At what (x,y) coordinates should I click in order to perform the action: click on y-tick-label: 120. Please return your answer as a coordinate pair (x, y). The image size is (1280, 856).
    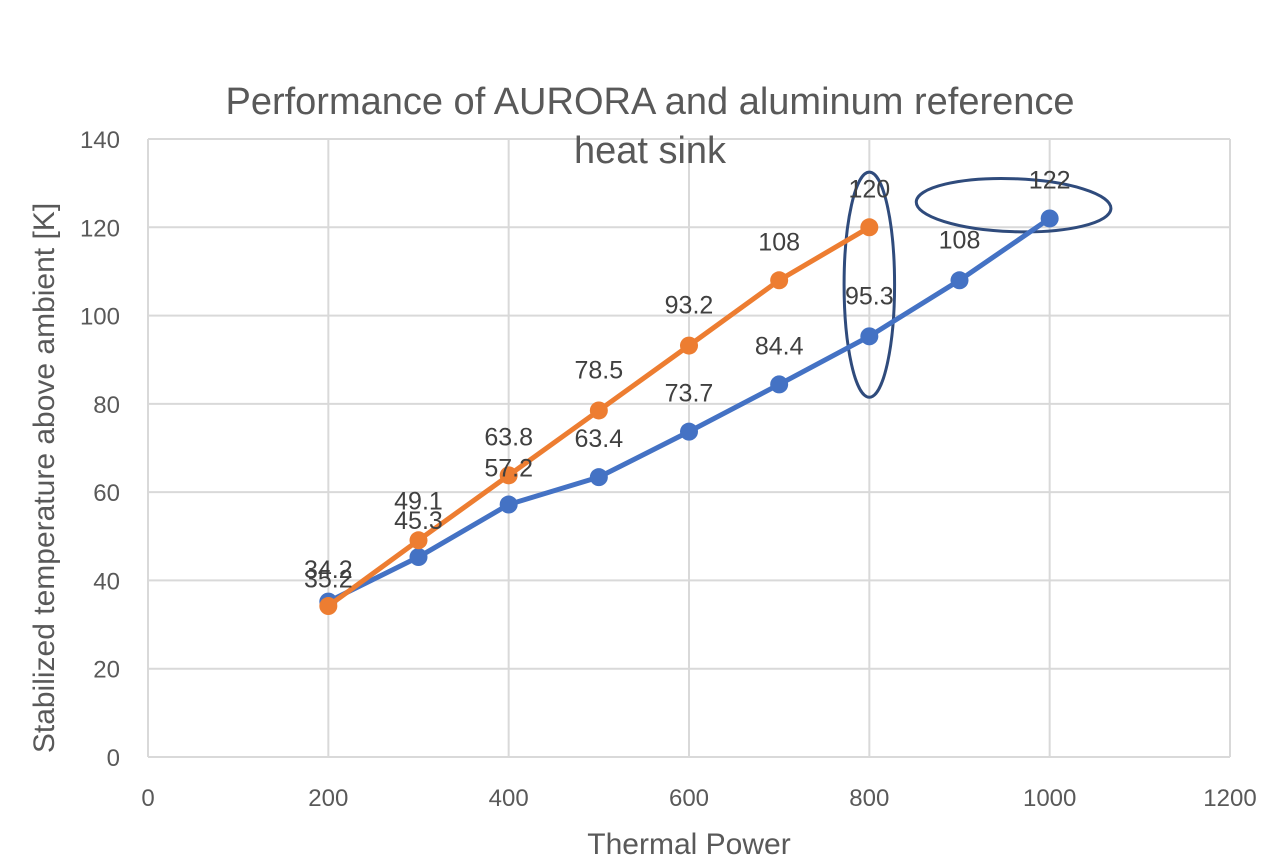
    Looking at the image, I should click on (100, 228).